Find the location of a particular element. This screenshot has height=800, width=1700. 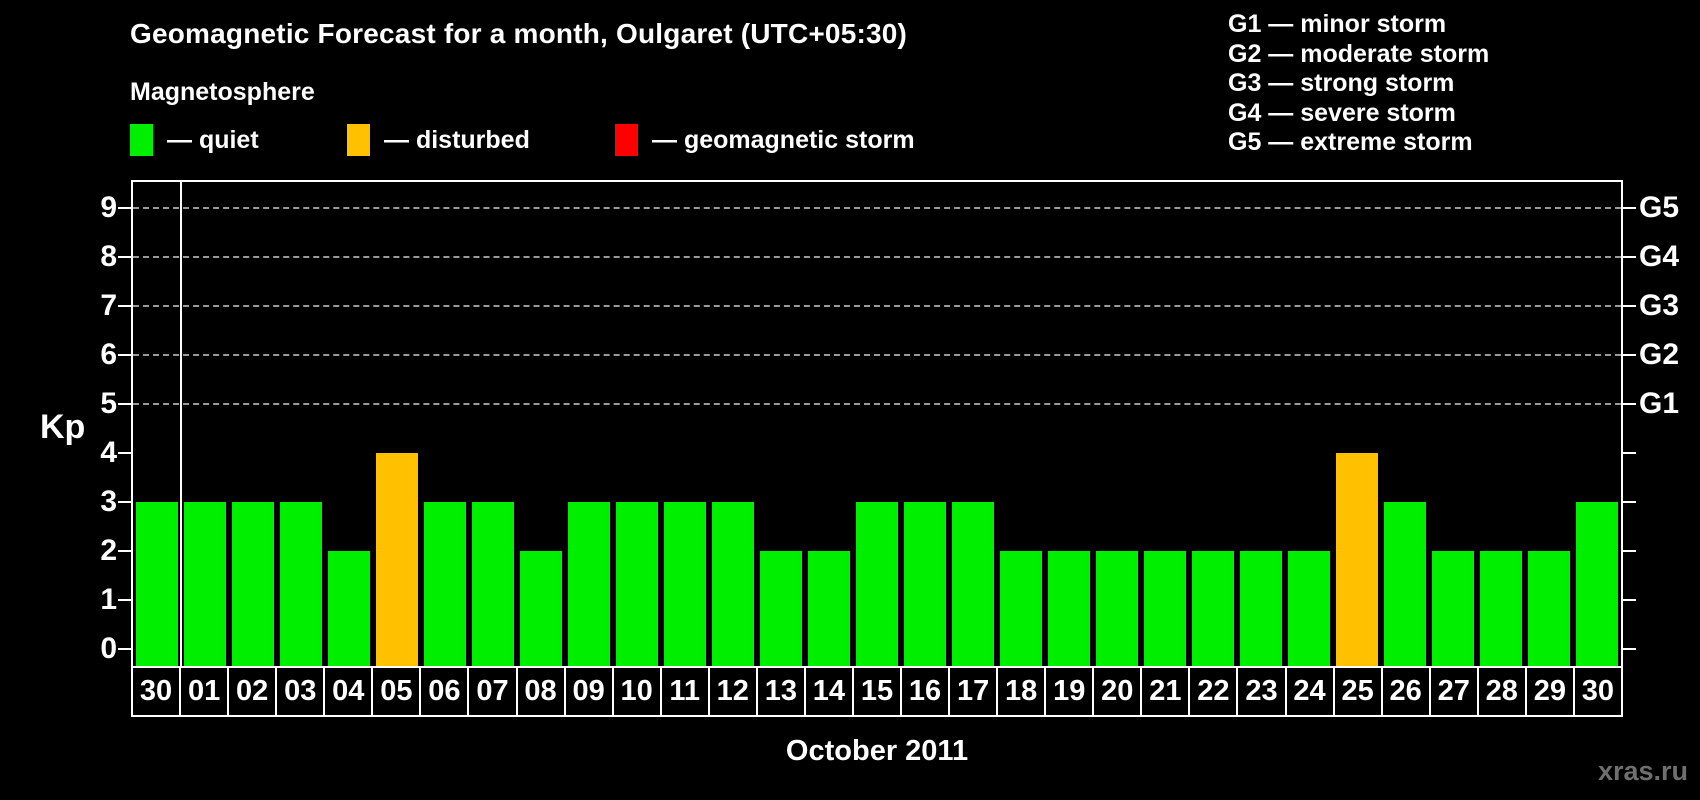

g4-legend-line: G4 — severe storm is located at coordinates (1342, 112).